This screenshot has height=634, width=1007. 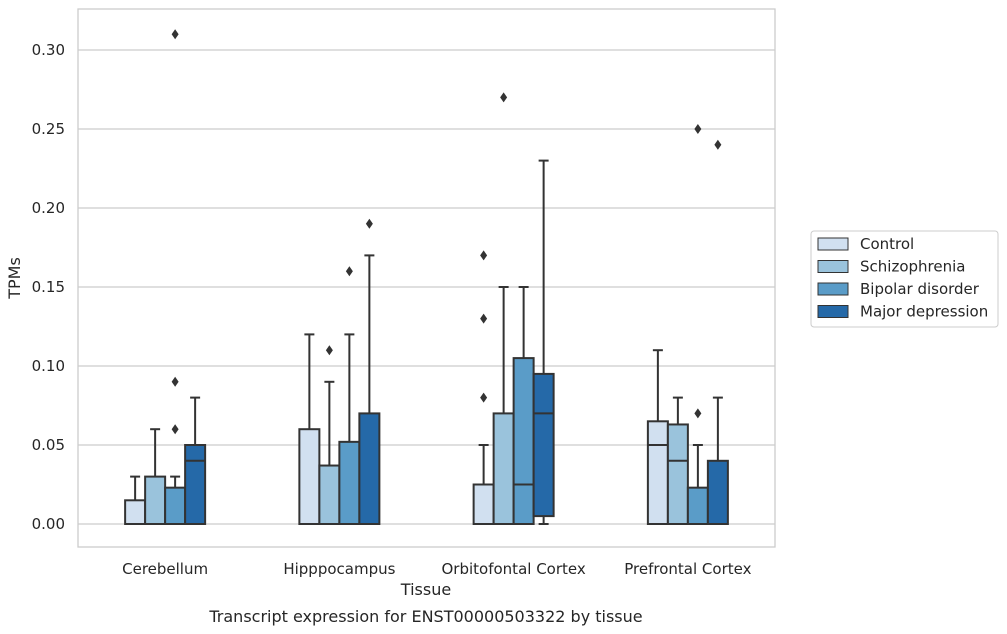 What do you see at coordinates (514, 569) in the screenshot?
I see `x-tick-label: Orbitofontal Cortex` at bounding box center [514, 569].